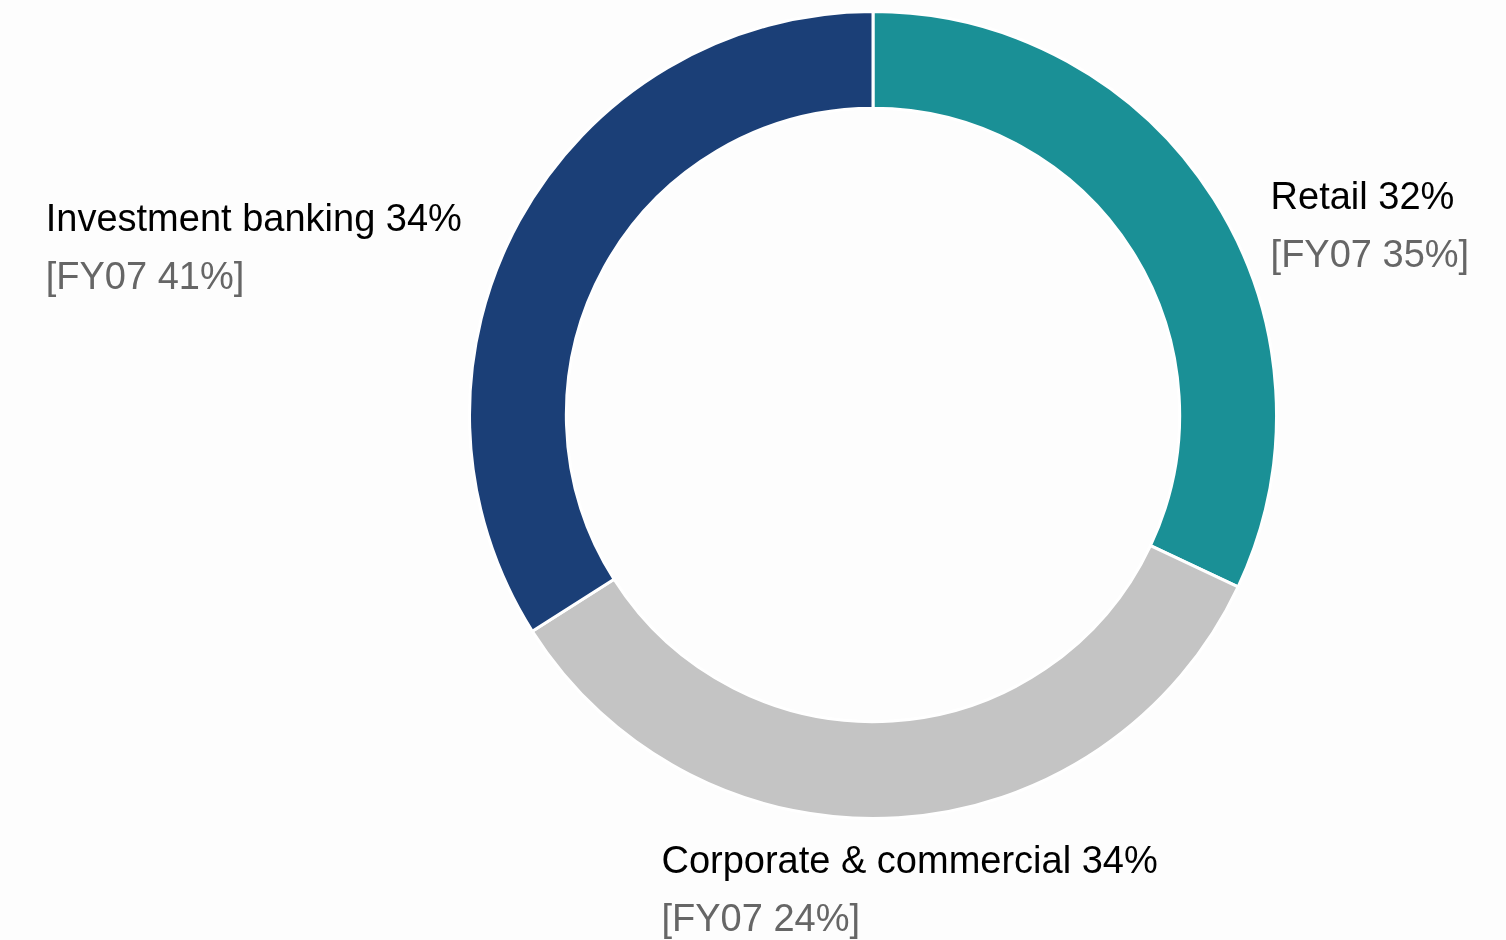  I want to click on slice-label: Retail 32%, so click(1362, 195).